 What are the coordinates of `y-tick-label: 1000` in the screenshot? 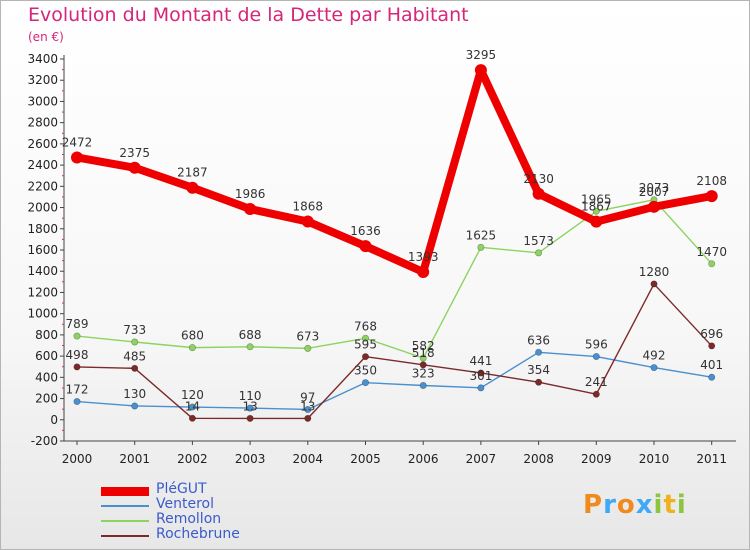 It's located at (42, 314).